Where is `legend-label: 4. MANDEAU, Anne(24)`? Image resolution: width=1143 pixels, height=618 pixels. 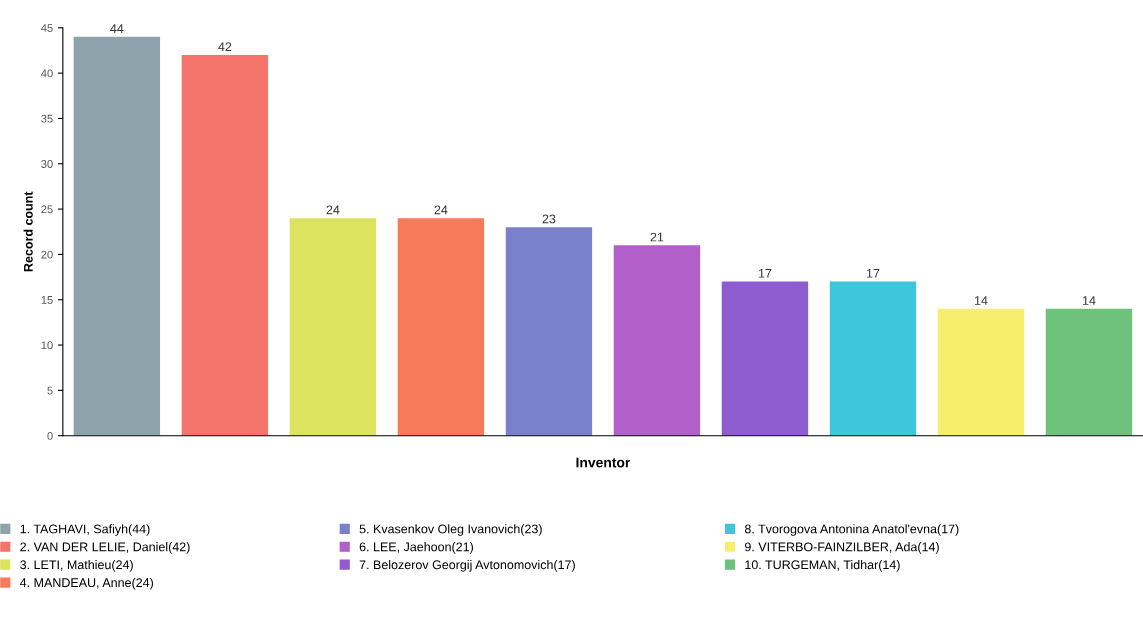
legend-label: 4. MANDEAU, Anne(24) is located at coordinates (86, 583).